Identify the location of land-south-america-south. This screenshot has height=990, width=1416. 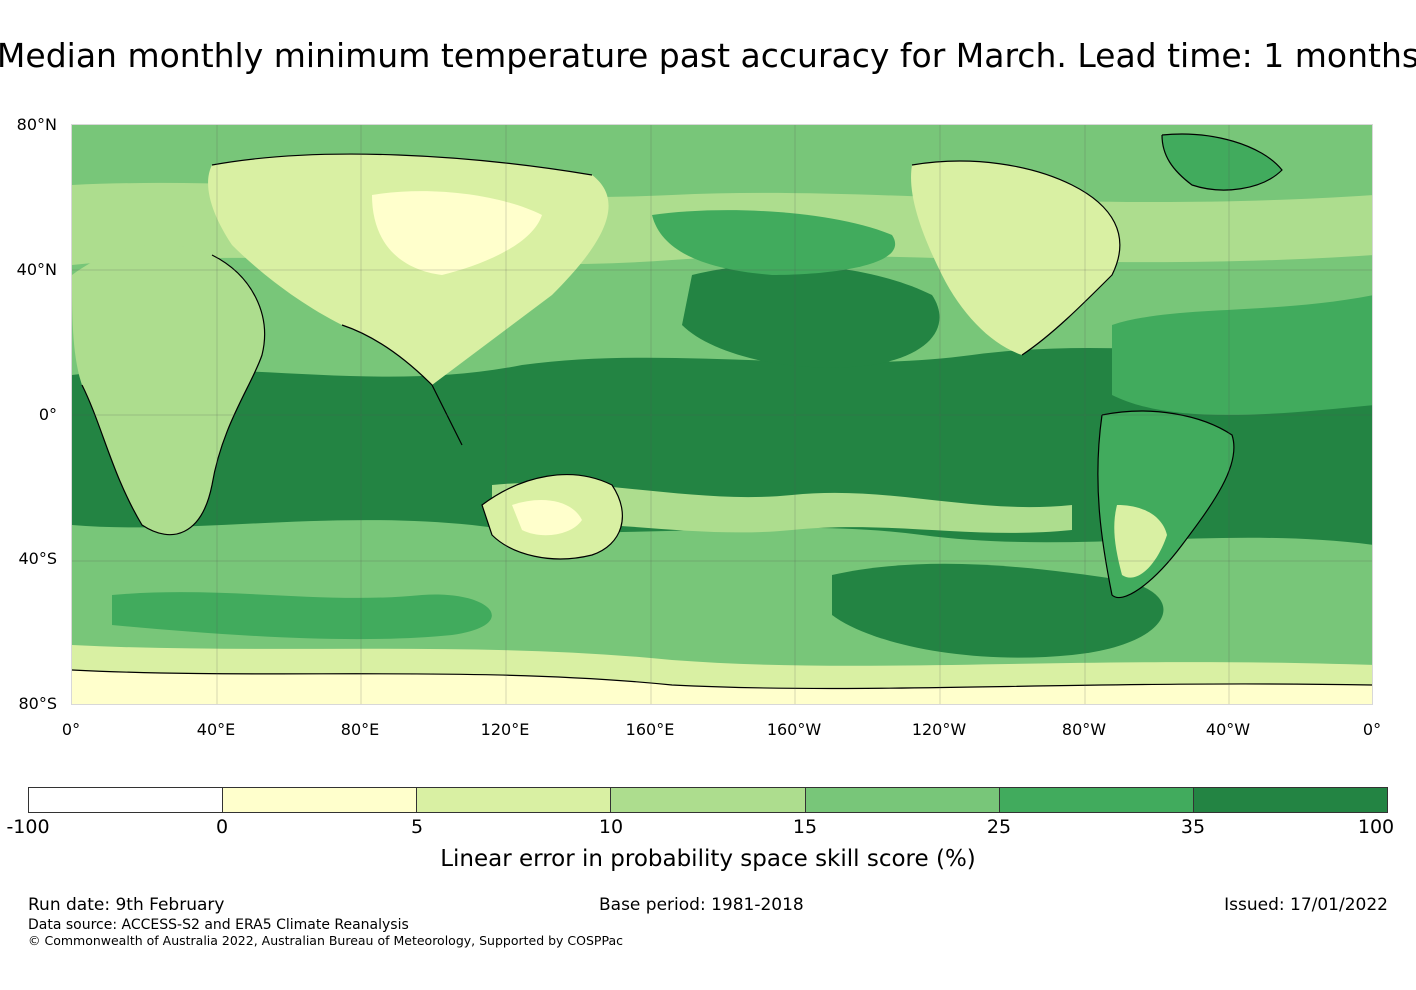
(1140, 541).